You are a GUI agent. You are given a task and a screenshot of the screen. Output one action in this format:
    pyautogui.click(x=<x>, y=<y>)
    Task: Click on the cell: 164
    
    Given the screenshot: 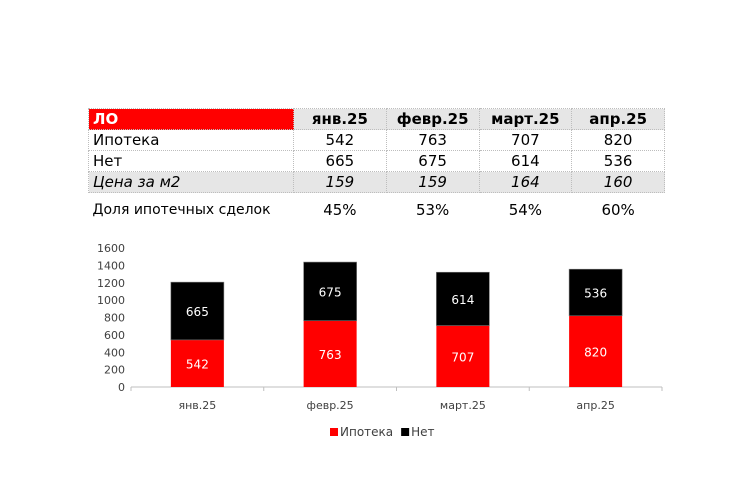 What is the action you would take?
    pyautogui.click(x=525, y=182)
    